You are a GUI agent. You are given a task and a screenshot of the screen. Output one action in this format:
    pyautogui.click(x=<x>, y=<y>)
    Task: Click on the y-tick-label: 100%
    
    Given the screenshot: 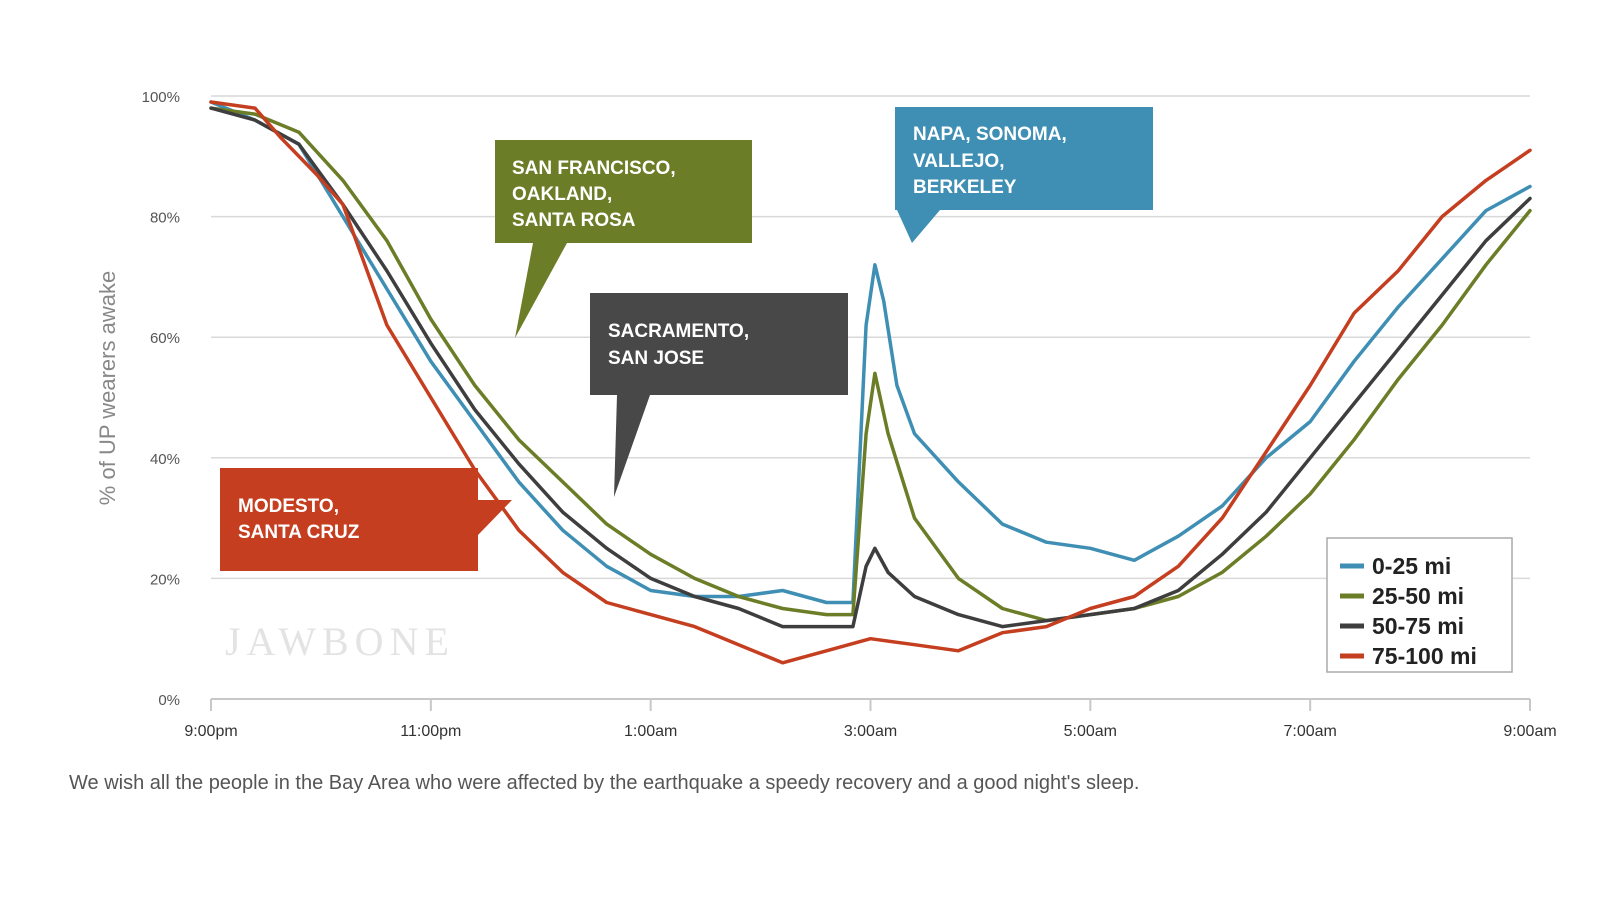 What is the action you would take?
    pyautogui.click(x=161, y=97)
    